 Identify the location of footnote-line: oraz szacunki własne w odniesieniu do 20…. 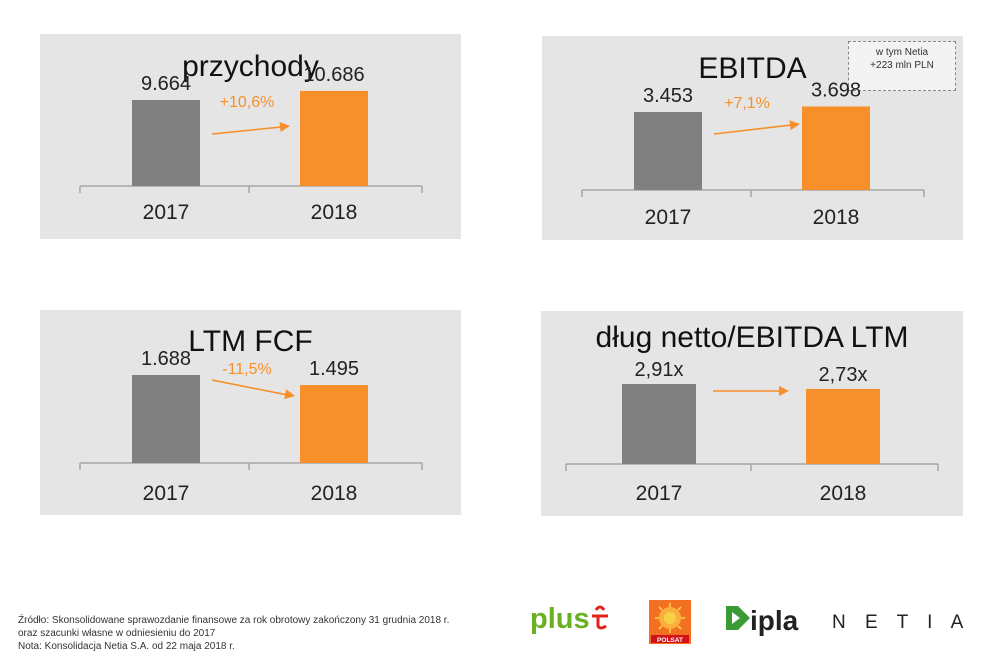
(117, 633).